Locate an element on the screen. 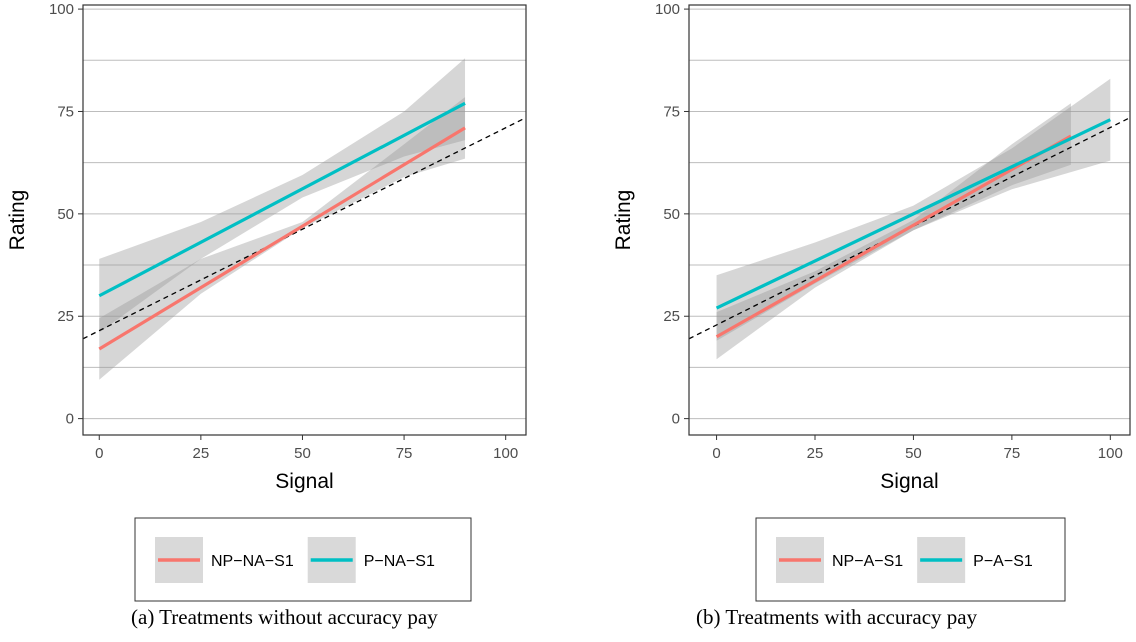  caption-a: (a) Treatments without accuracy pay is located at coordinates (284, 617).